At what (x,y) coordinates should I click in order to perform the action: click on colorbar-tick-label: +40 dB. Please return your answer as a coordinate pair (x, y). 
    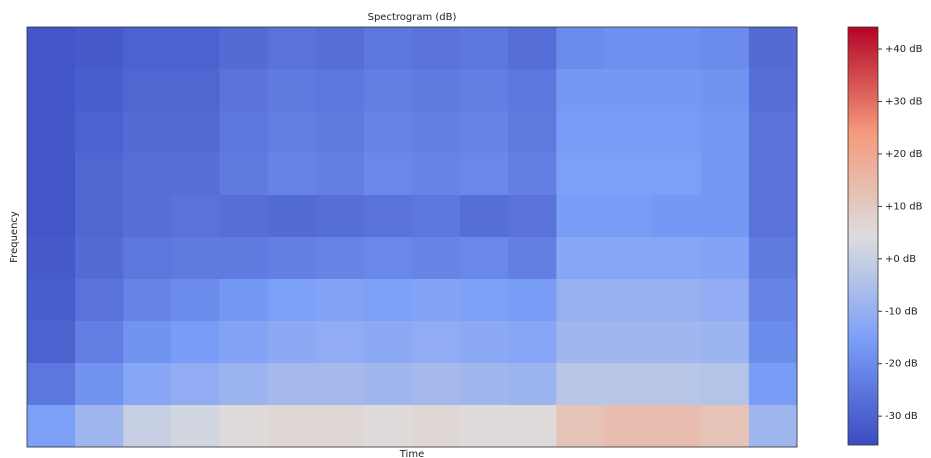
    Looking at the image, I should click on (904, 49).